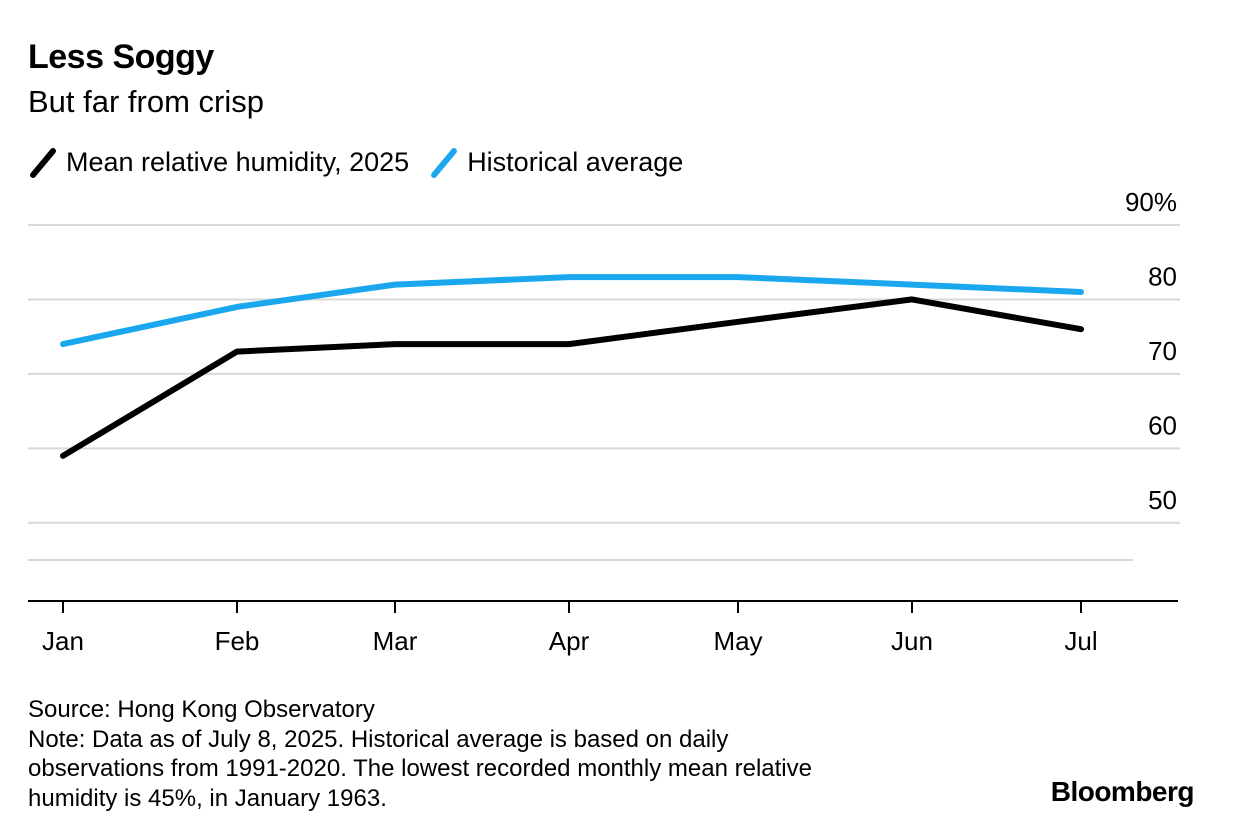 This screenshot has height=838, width=1234. I want to click on x-tick-label: Jun, so click(912, 641).